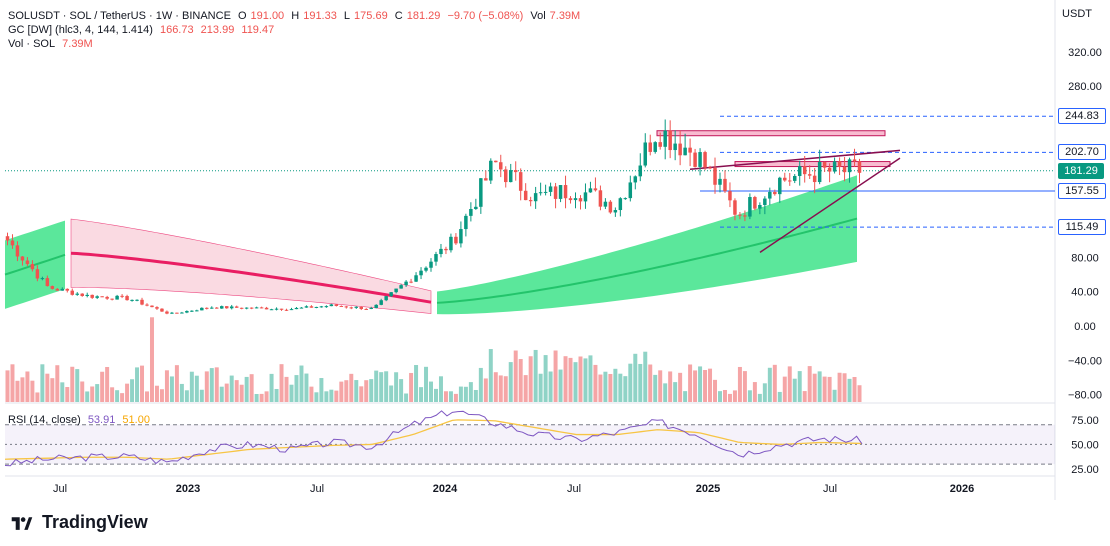  I want to click on open-value: 191.00, so click(267, 16).